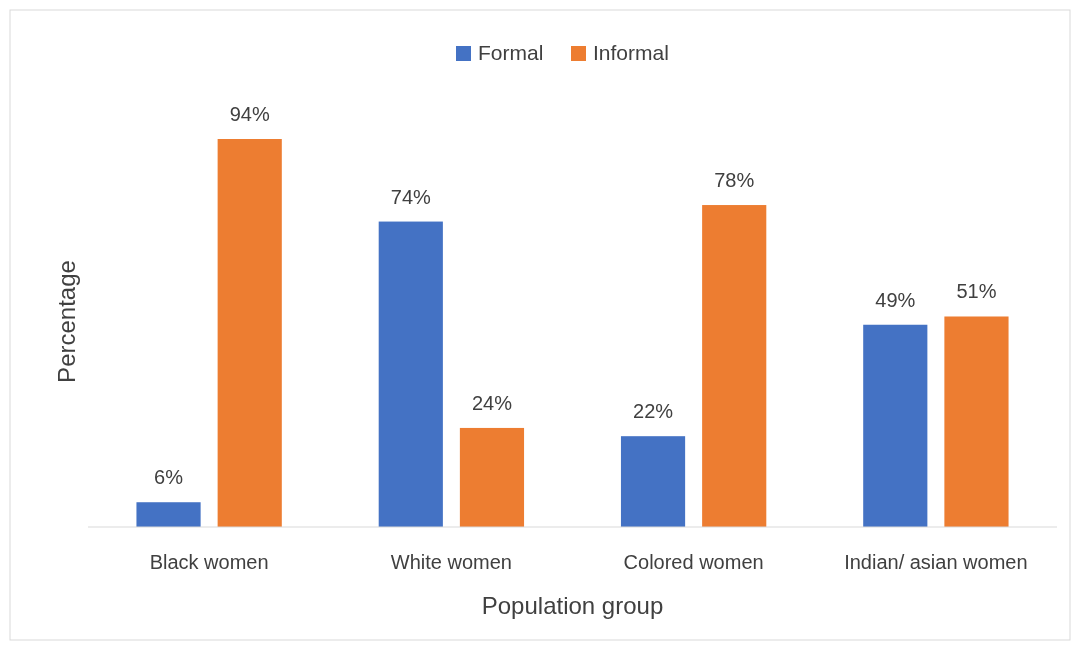 The width and height of the screenshot is (1075, 653). I want to click on x-tick-label: White women, so click(451, 562).